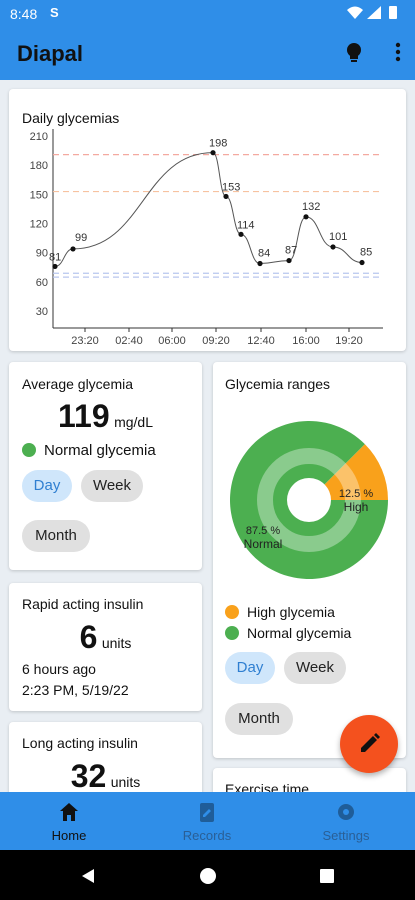 The image size is (415, 900). Describe the element at coordinates (78, 384) in the screenshot. I see `average-glycemia-title: Average glycemia` at that location.